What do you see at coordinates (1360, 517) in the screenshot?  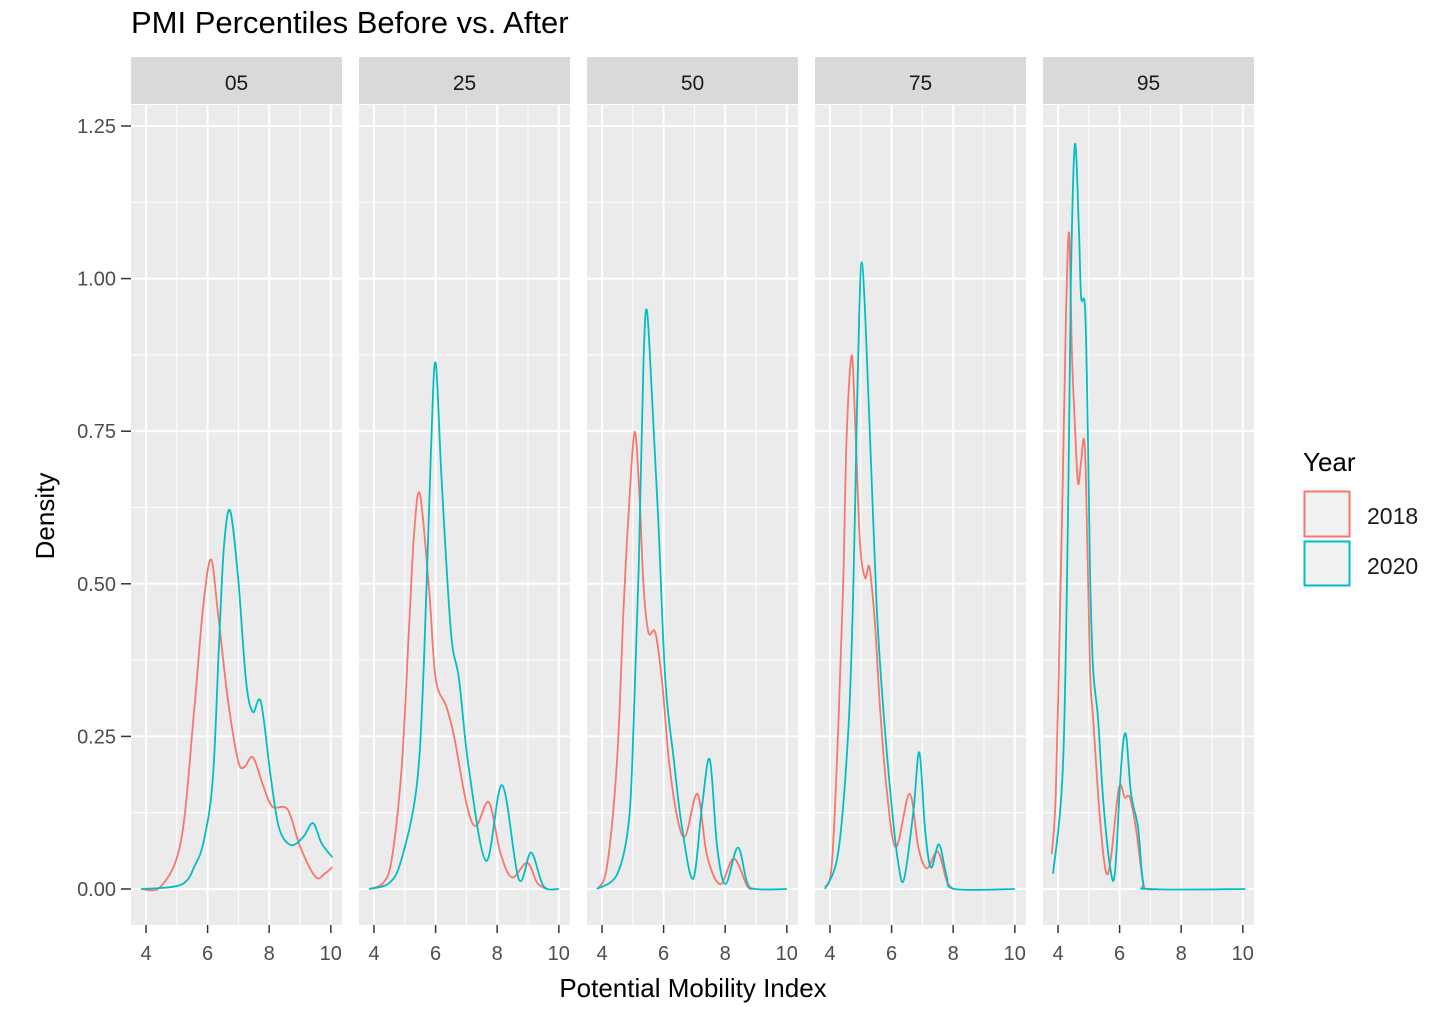 I see `legend: Year 2018 2020` at bounding box center [1360, 517].